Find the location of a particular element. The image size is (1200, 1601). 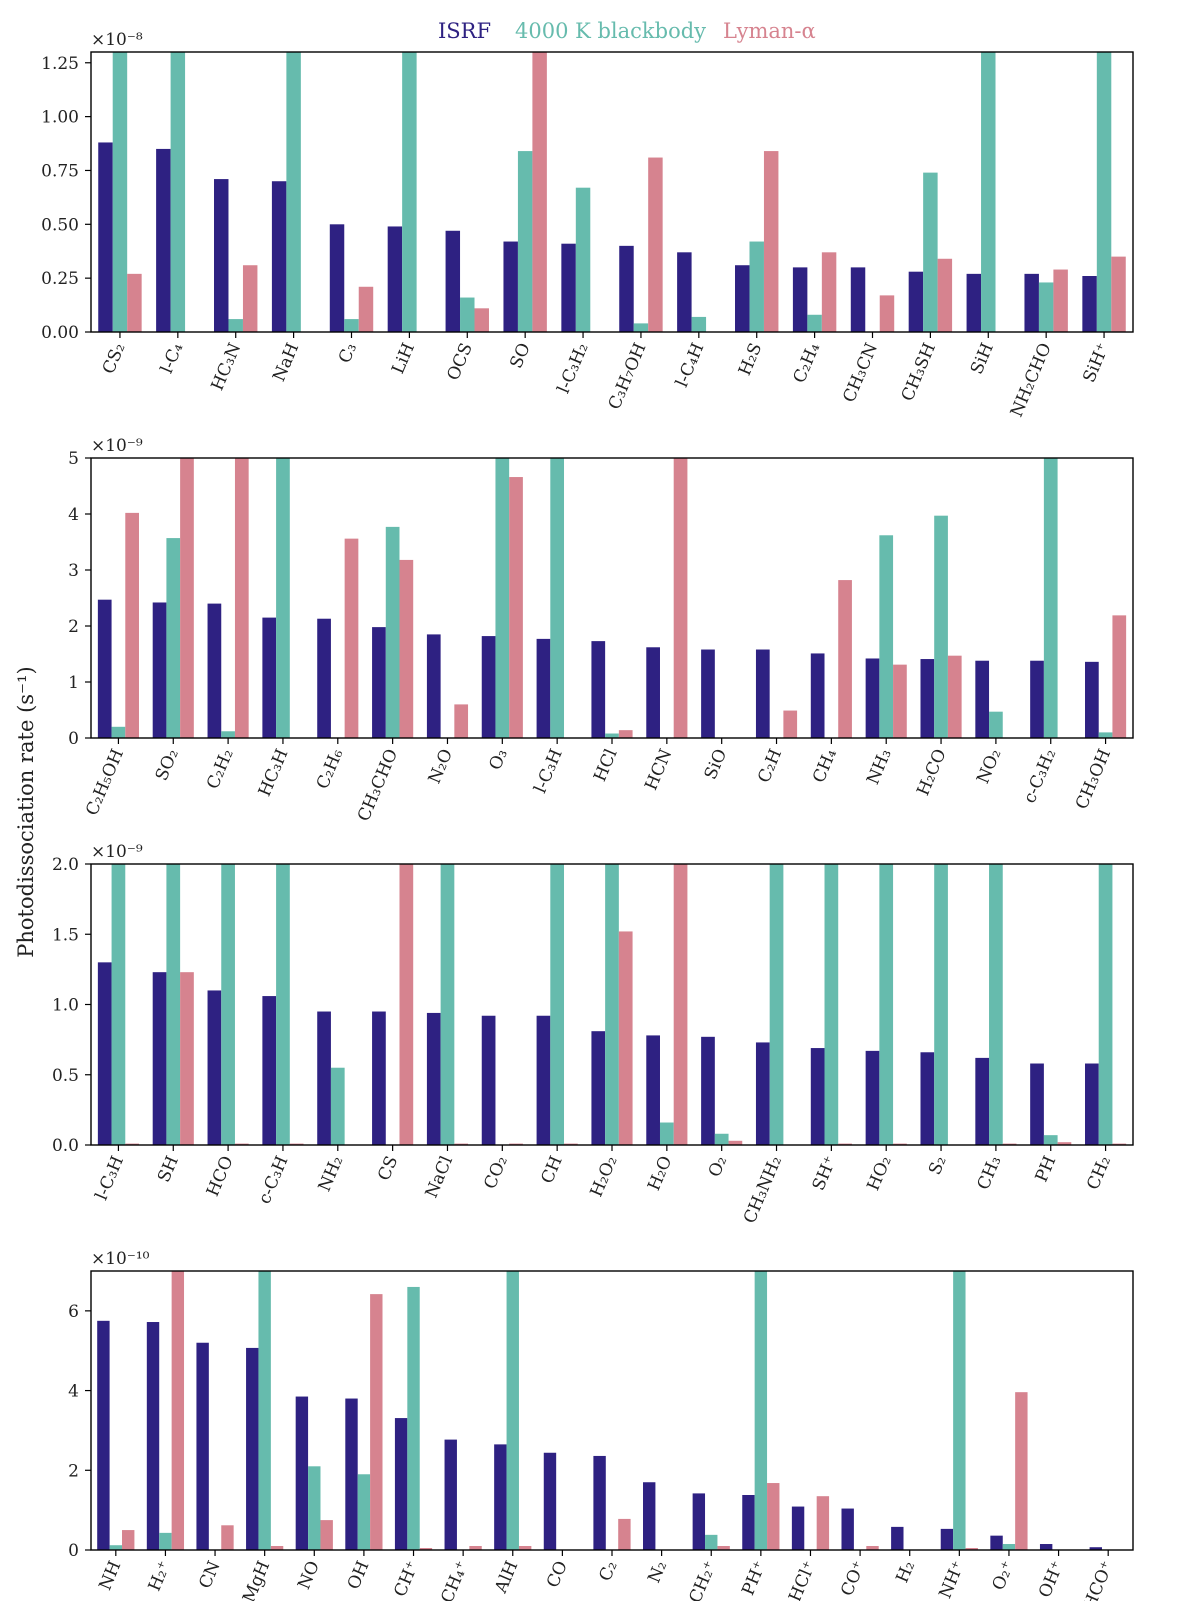

y-multiplier: ×10⁻¹⁰ is located at coordinates (120, 1259).